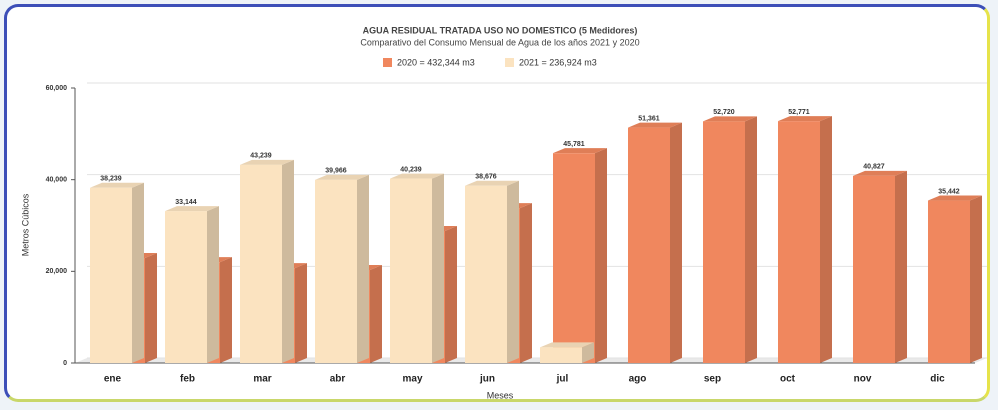 Image resolution: width=998 pixels, height=410 pixels. What do you see at coordinates (262, 379) in the screenshot?
I see `x-tick-label: mar` at bounding box center [262, 379].